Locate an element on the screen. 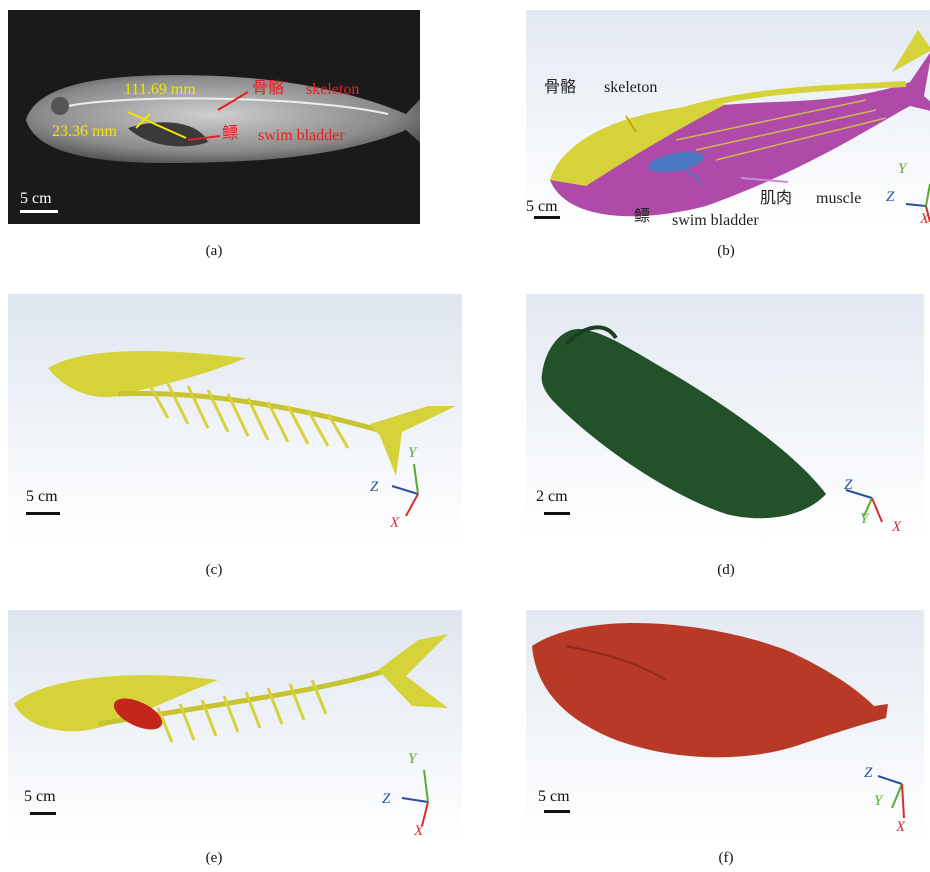 The image size is (930, 872). bladder-shape is located at coordinates (138, 714).